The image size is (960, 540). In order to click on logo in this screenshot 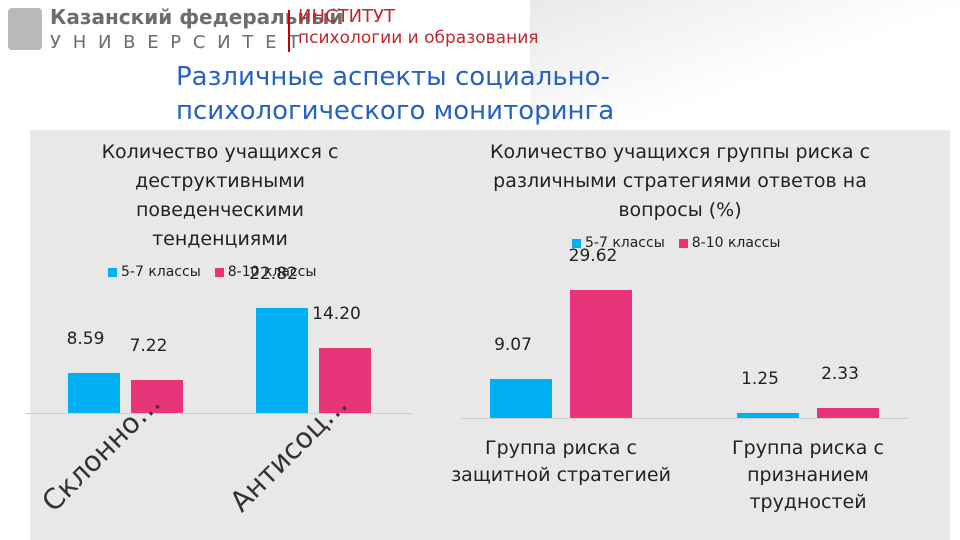, I will do `click(25, 29)`.